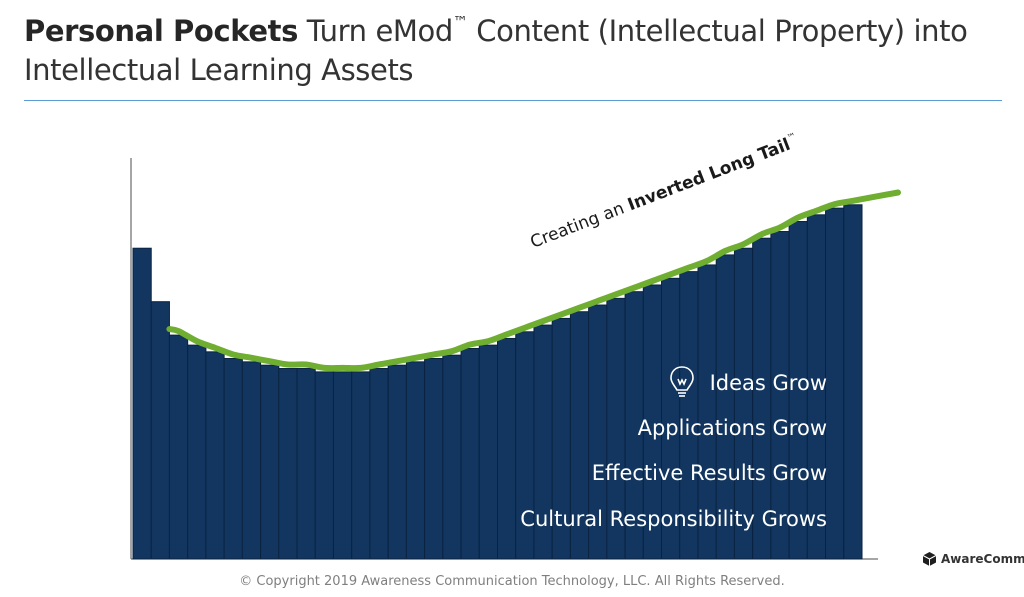 This screenshot has width=1024, height=597. Describe the element at coordinates (682, 381) in the screenshot. I see `lightbulb-icon` at that location.